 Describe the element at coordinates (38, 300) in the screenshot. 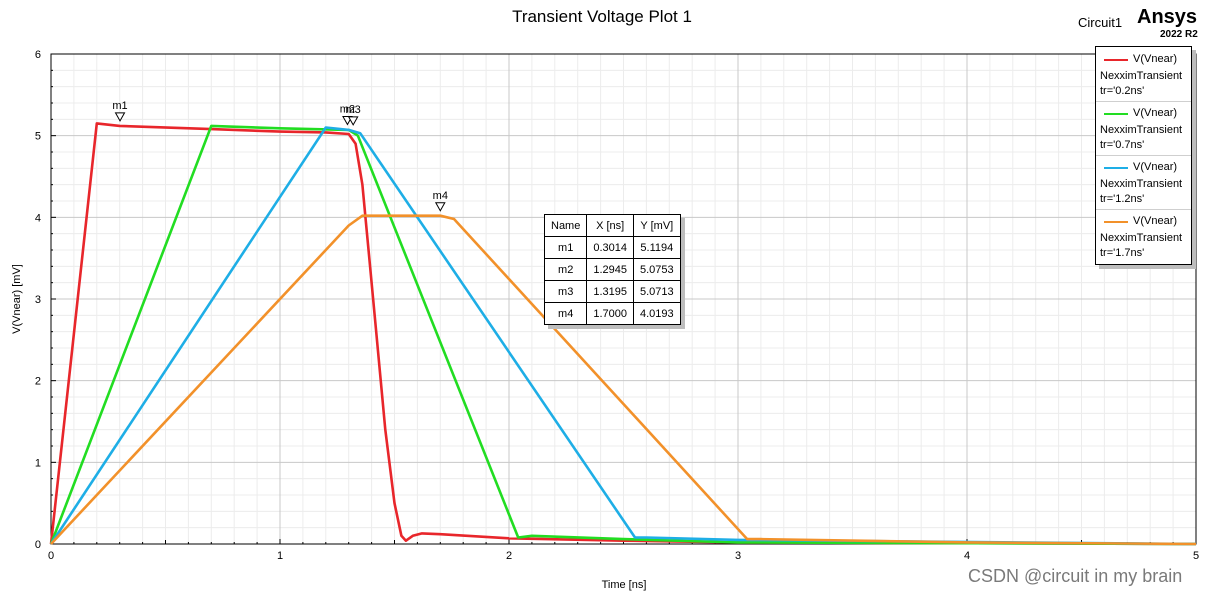

I see `y-tick-label: 3` at that location.